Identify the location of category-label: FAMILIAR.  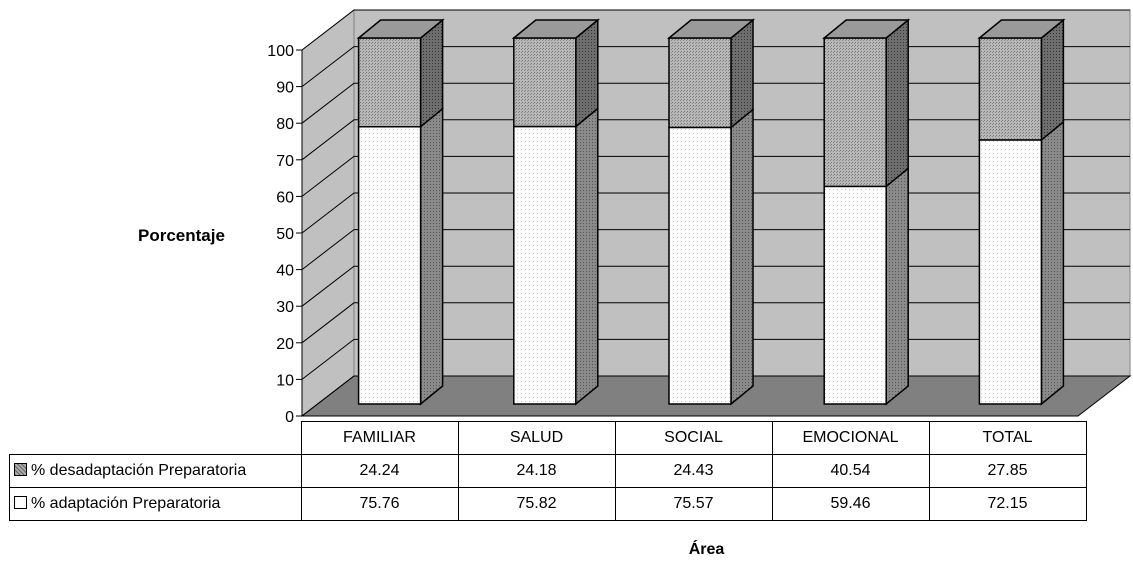
(379, 438).